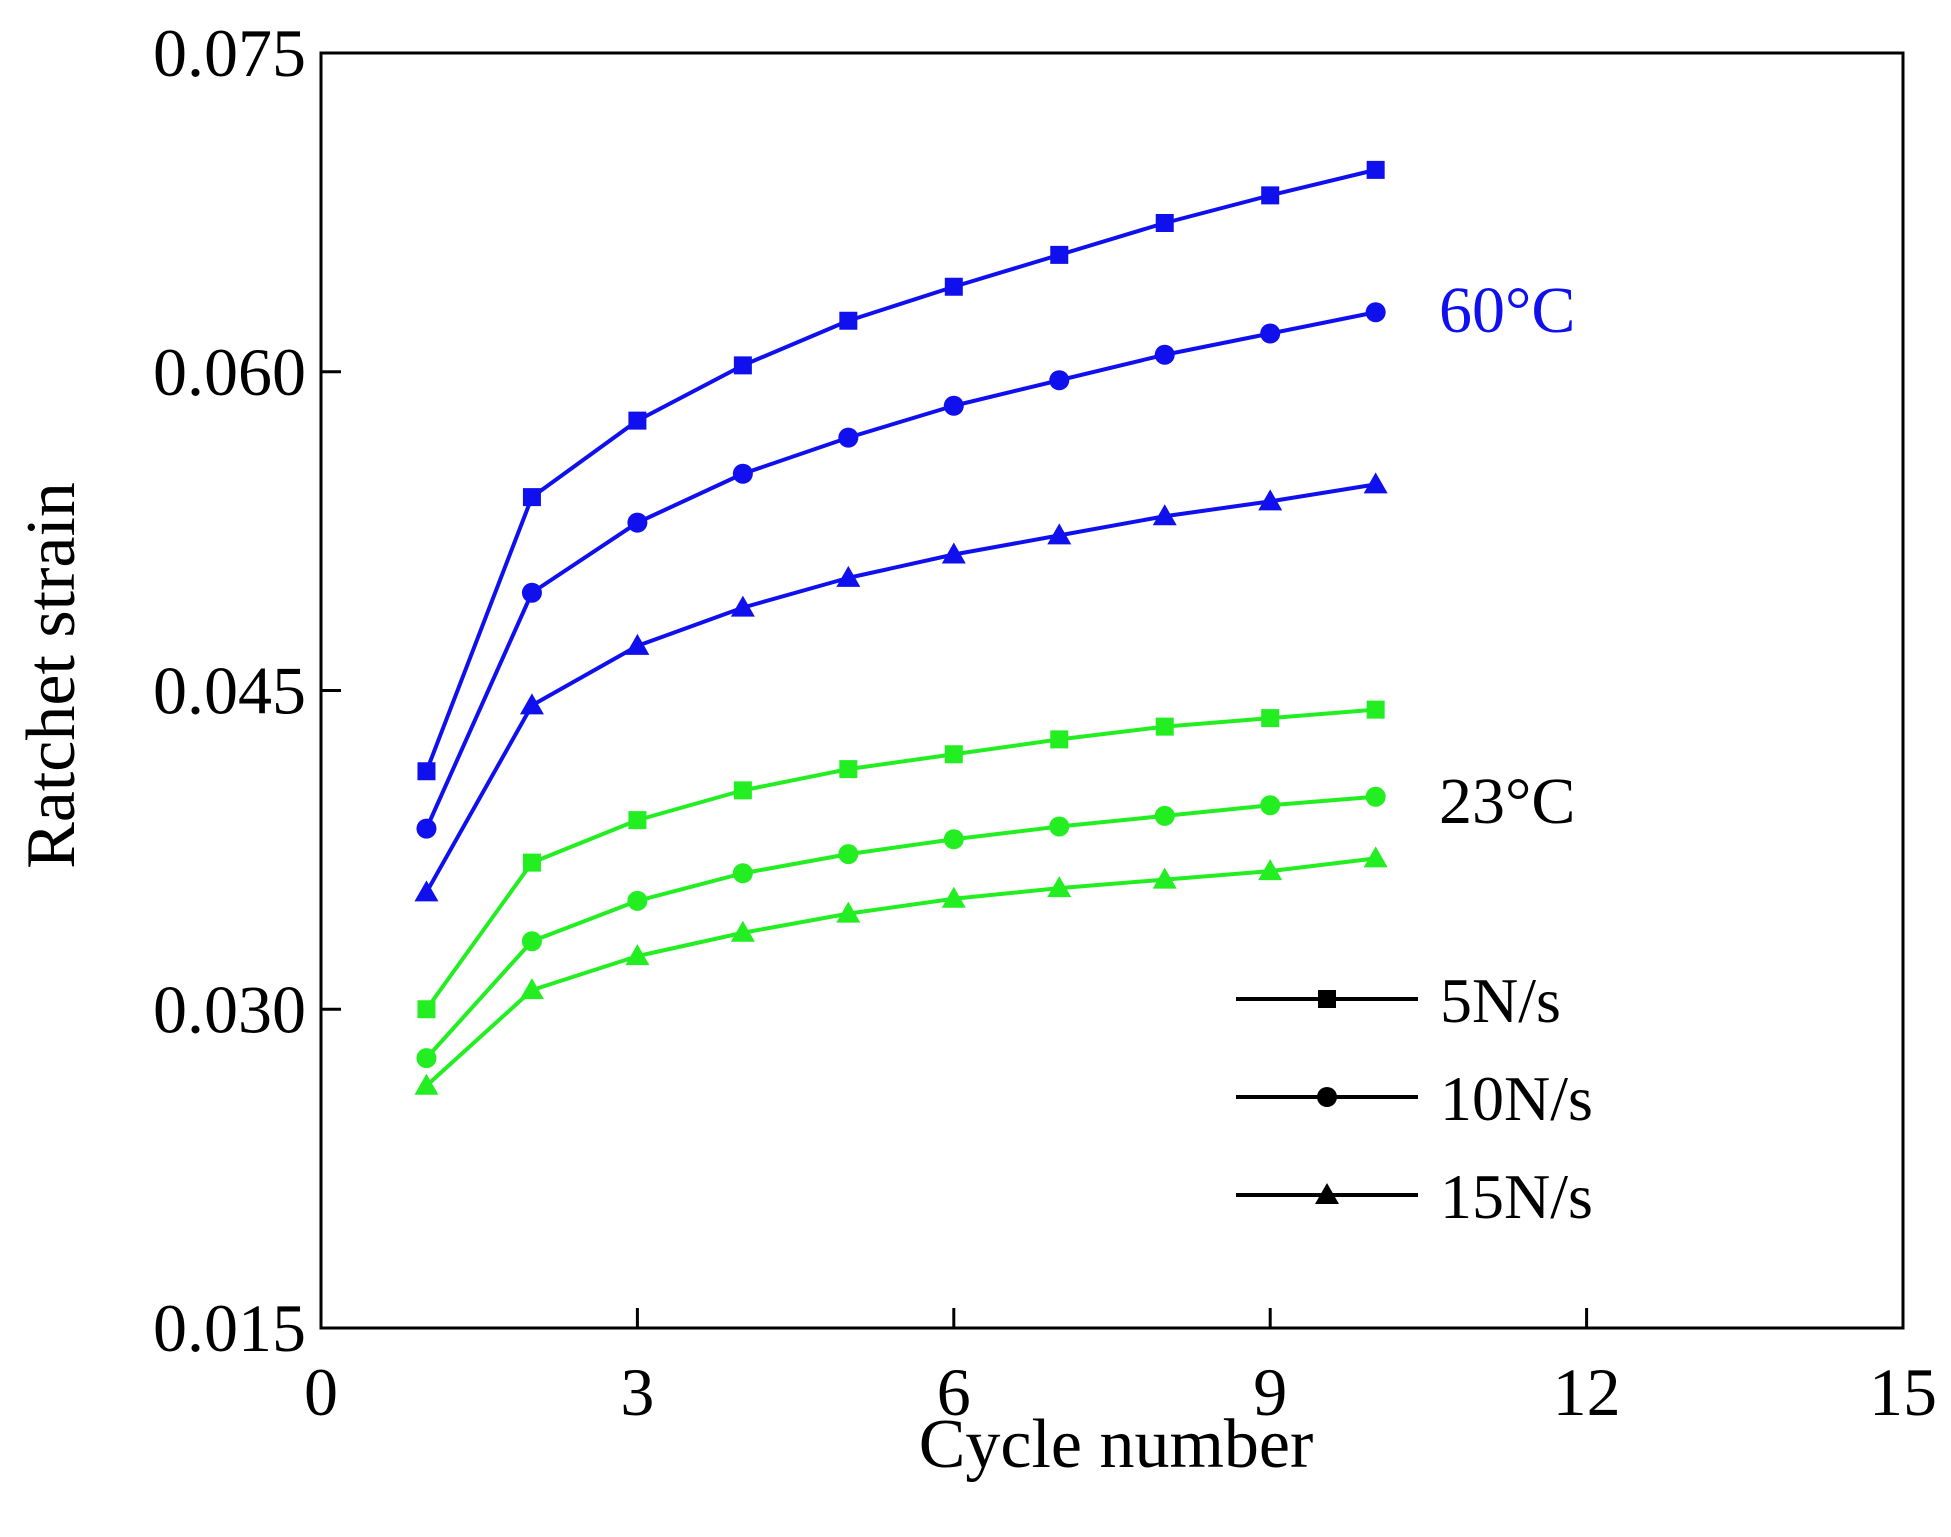  Describe the element at coordinates (1507, 556) in the screenshot. I see `annotations: 60°C 23°C` at that location.